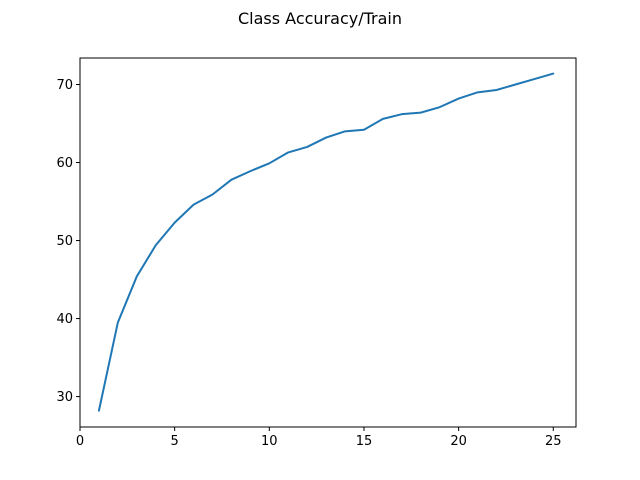 Image resolution: width=640 pixels, height=480 pixels. What do you see at coordinates (175, 441) in the screenshot?
I see `x-tick-label: 5` at bounding box center [175, 441].